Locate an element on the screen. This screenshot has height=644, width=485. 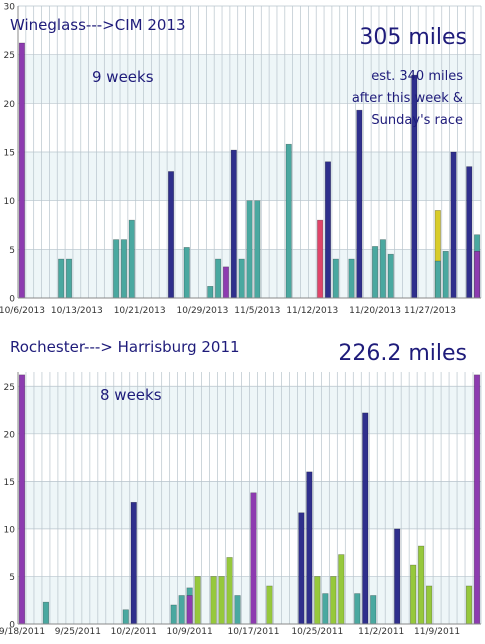
y-tick-label: 30 is located at coordinates (10, 8).